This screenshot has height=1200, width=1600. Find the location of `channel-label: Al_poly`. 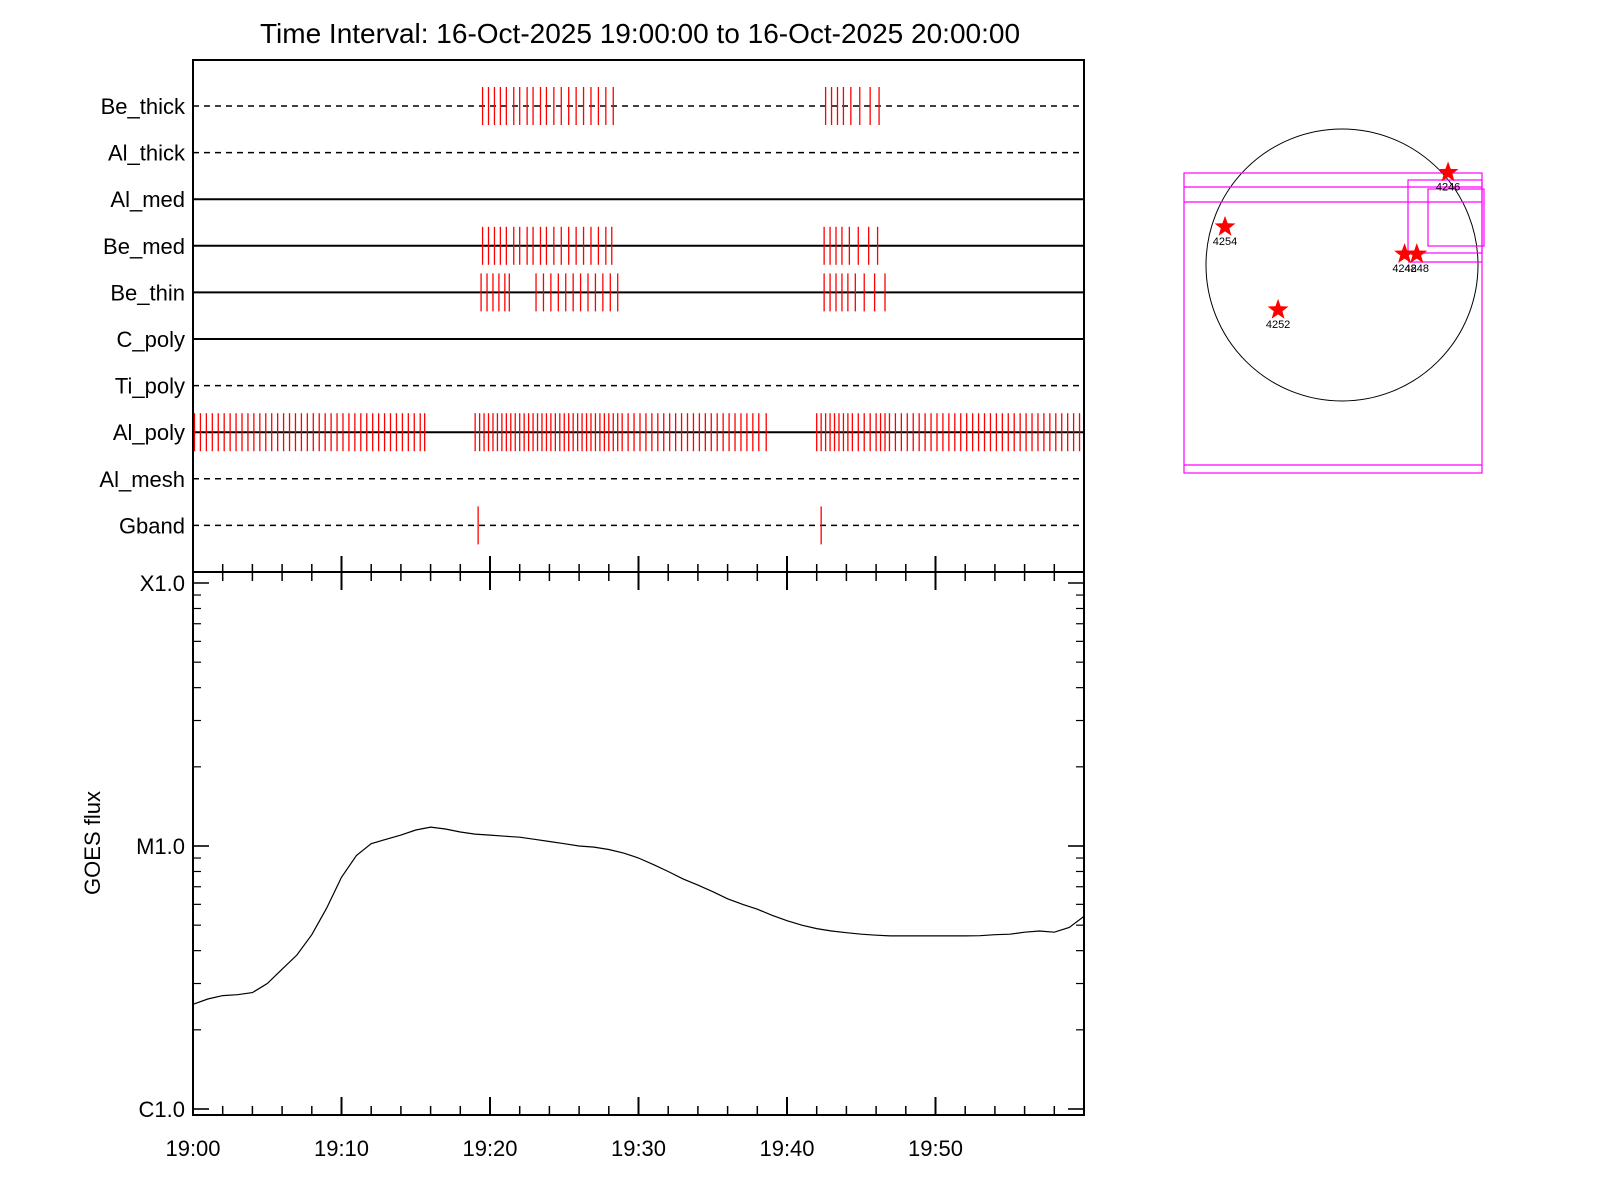

channel-label: Al_poly is located at coordinates (149, 432).